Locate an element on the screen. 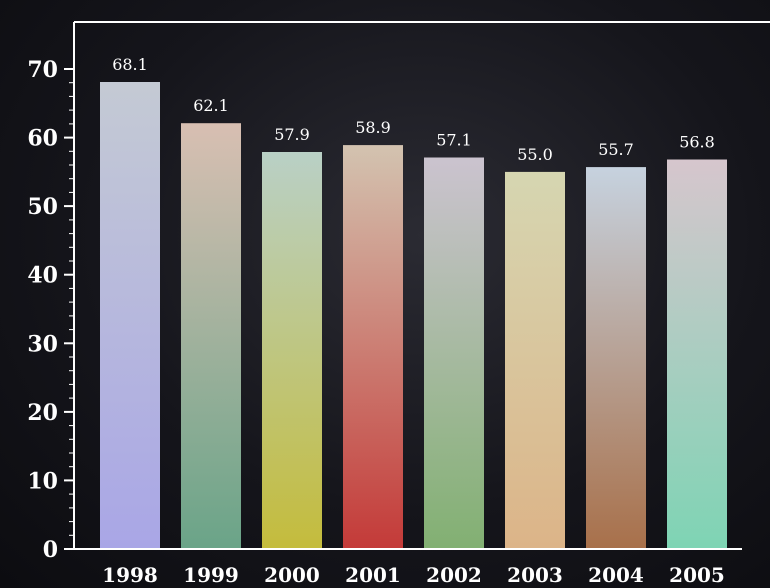 Image resolution: width=770 pixels, height=588 pixels. value-label-1999: 62.1 is located at coordinates (211, 105).